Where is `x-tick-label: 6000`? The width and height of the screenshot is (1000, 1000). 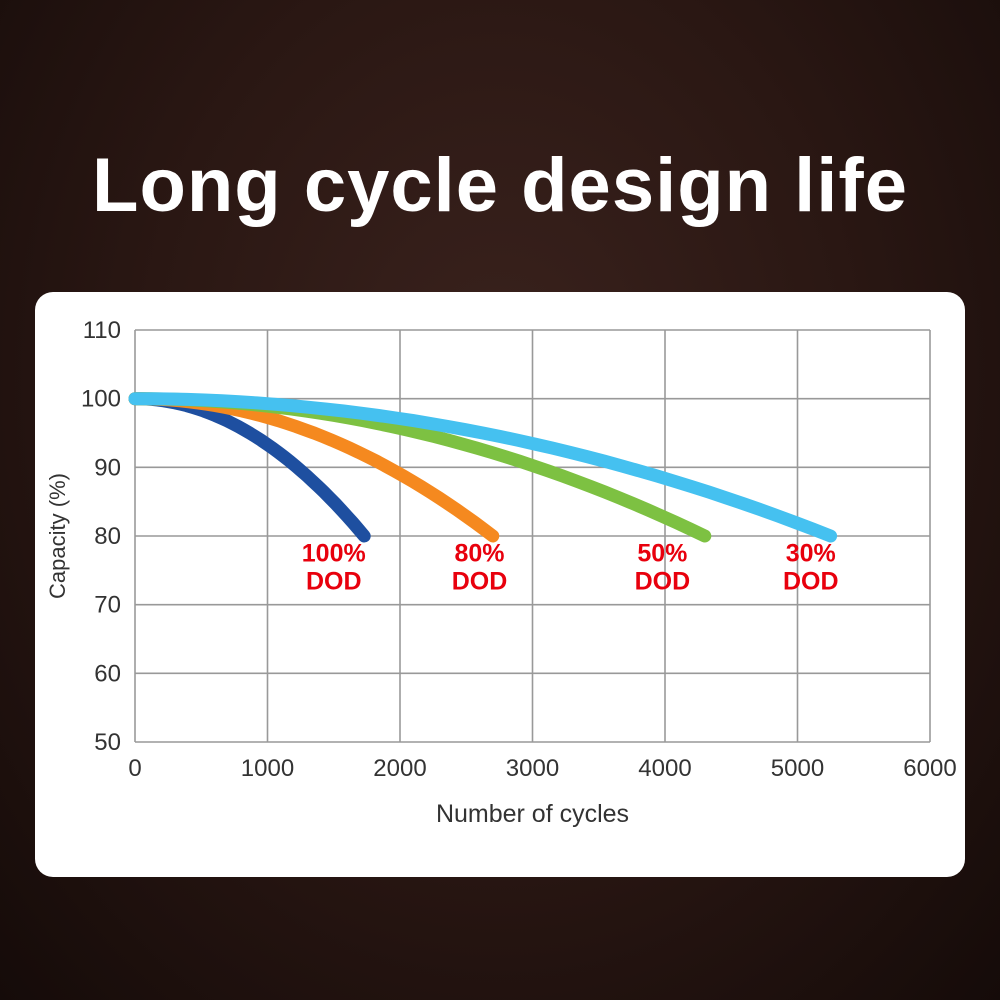 x-tick-label: 6000 is located at coordinates (929, 768).